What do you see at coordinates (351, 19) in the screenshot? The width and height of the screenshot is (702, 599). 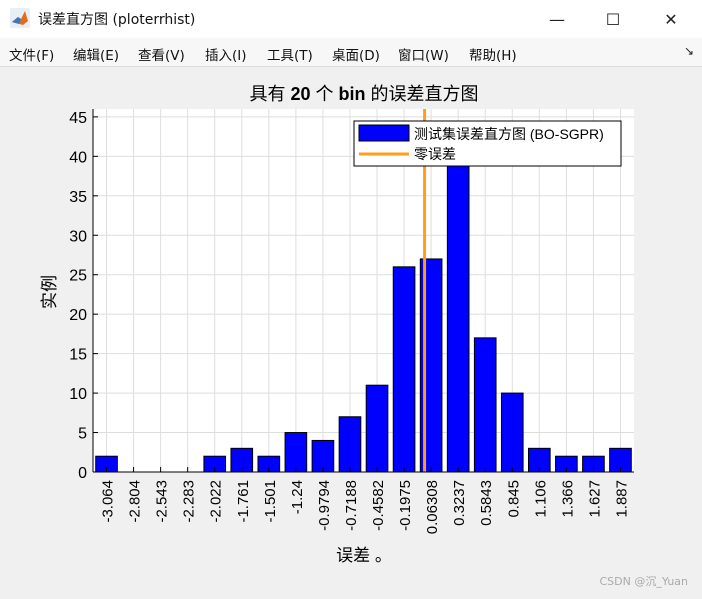 I see `title-bar: 误差直方图 (ploterrhist) — ☐ ✕` at bounding box center [351, 19].